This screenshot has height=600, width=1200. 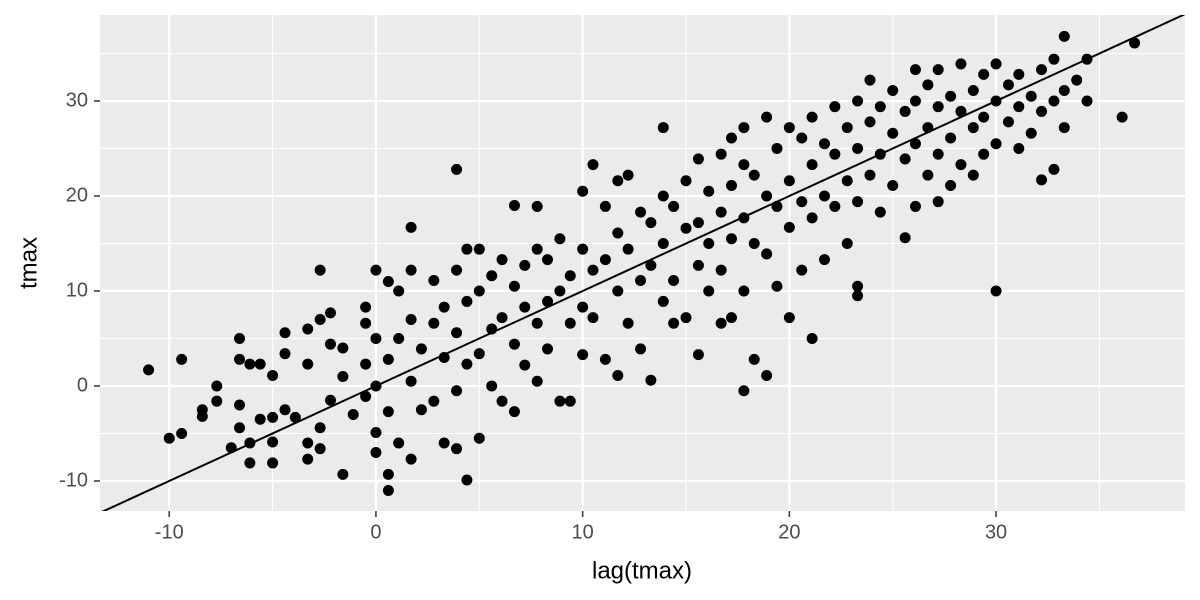 I want to click on y-axis-title: tmax, so click(x=28, y=263).